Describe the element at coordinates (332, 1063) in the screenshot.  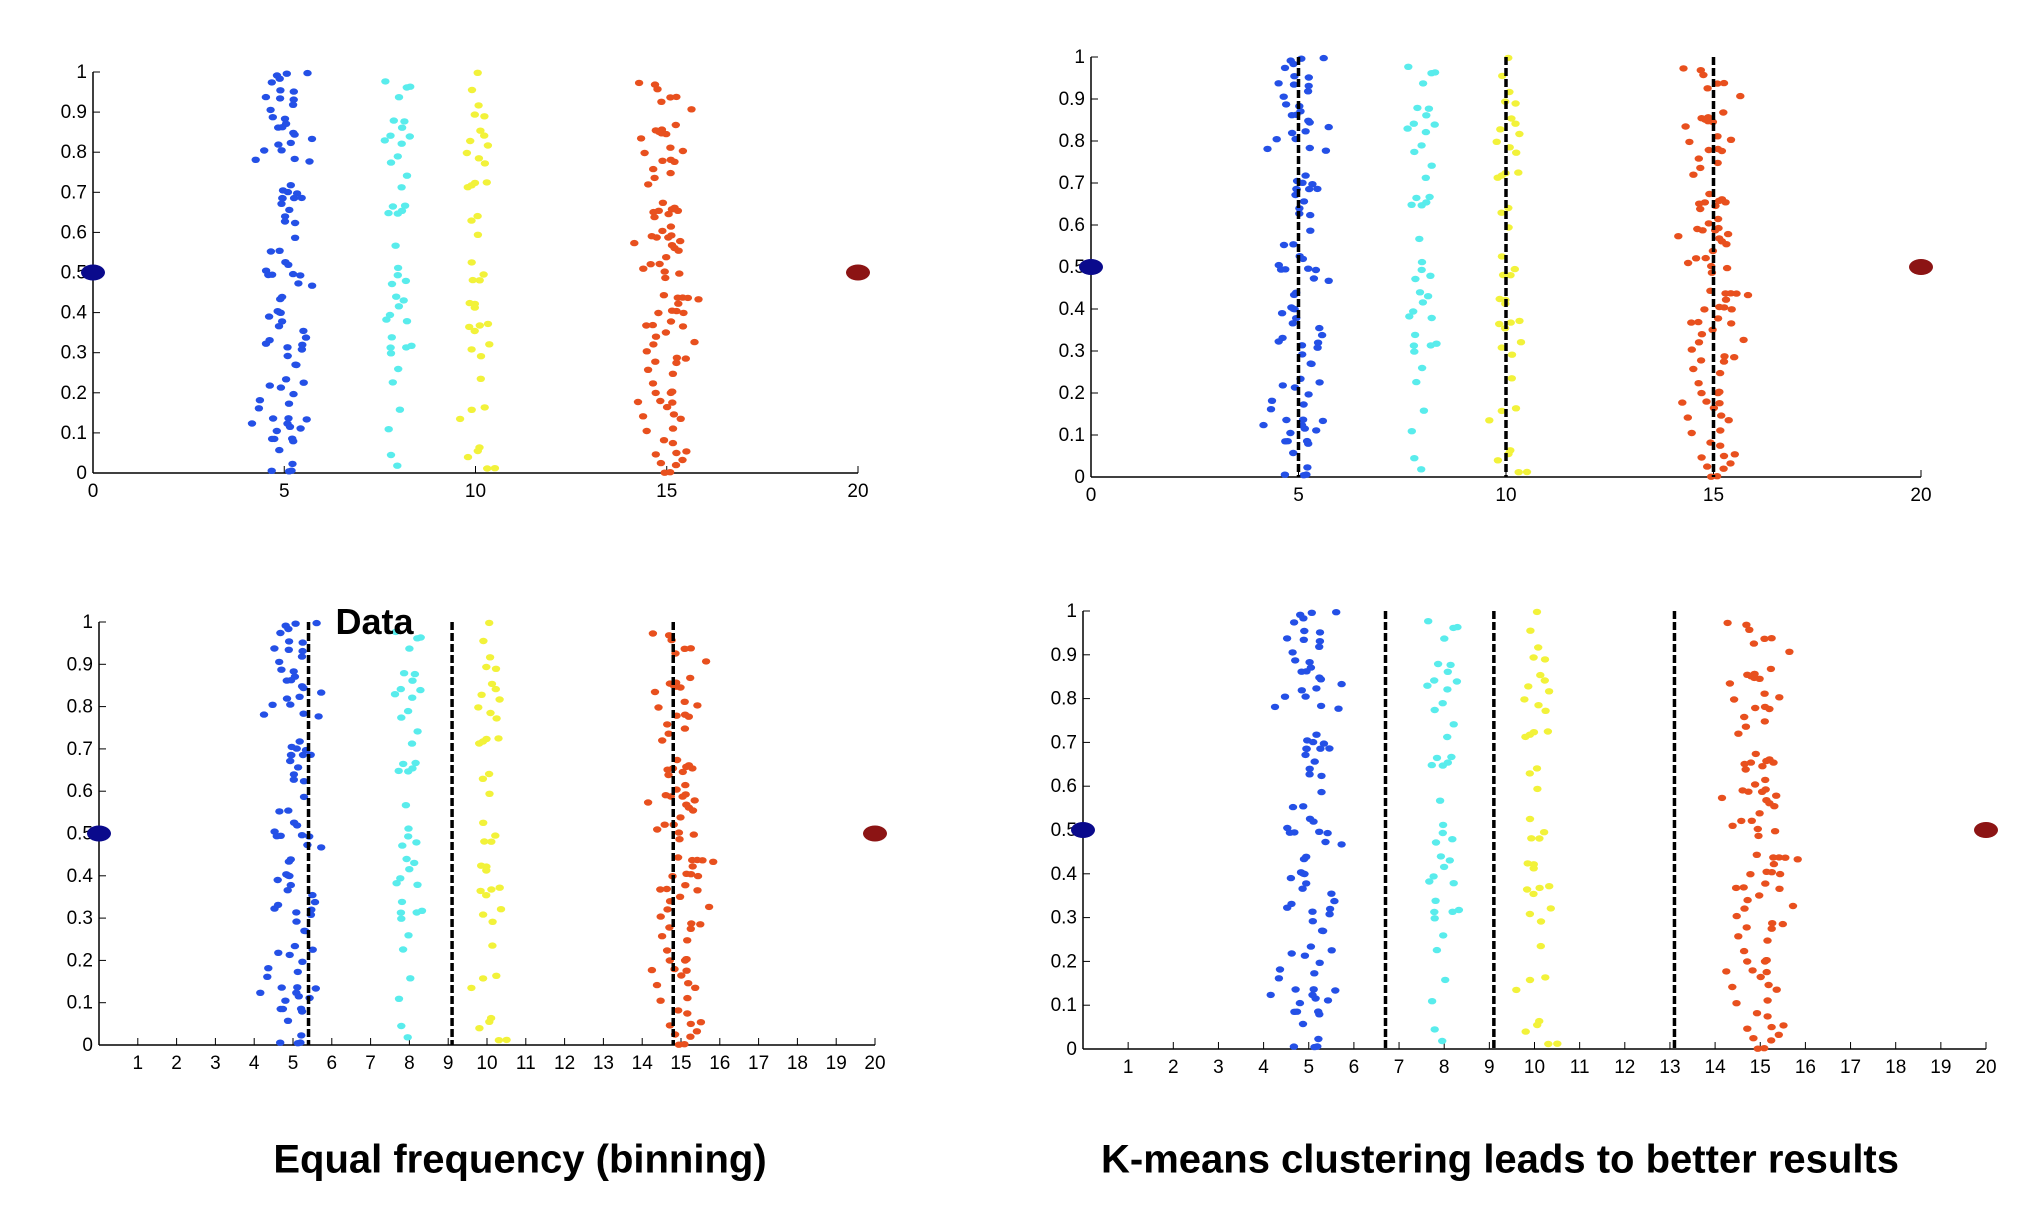
I see `x-tick-label: 6` at that location.